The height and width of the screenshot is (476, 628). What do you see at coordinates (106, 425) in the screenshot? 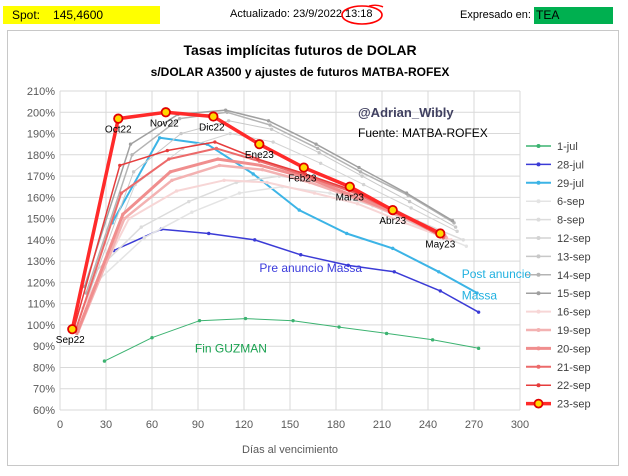
I see `x-tick-label: 30` at bounding box center [106, 425].